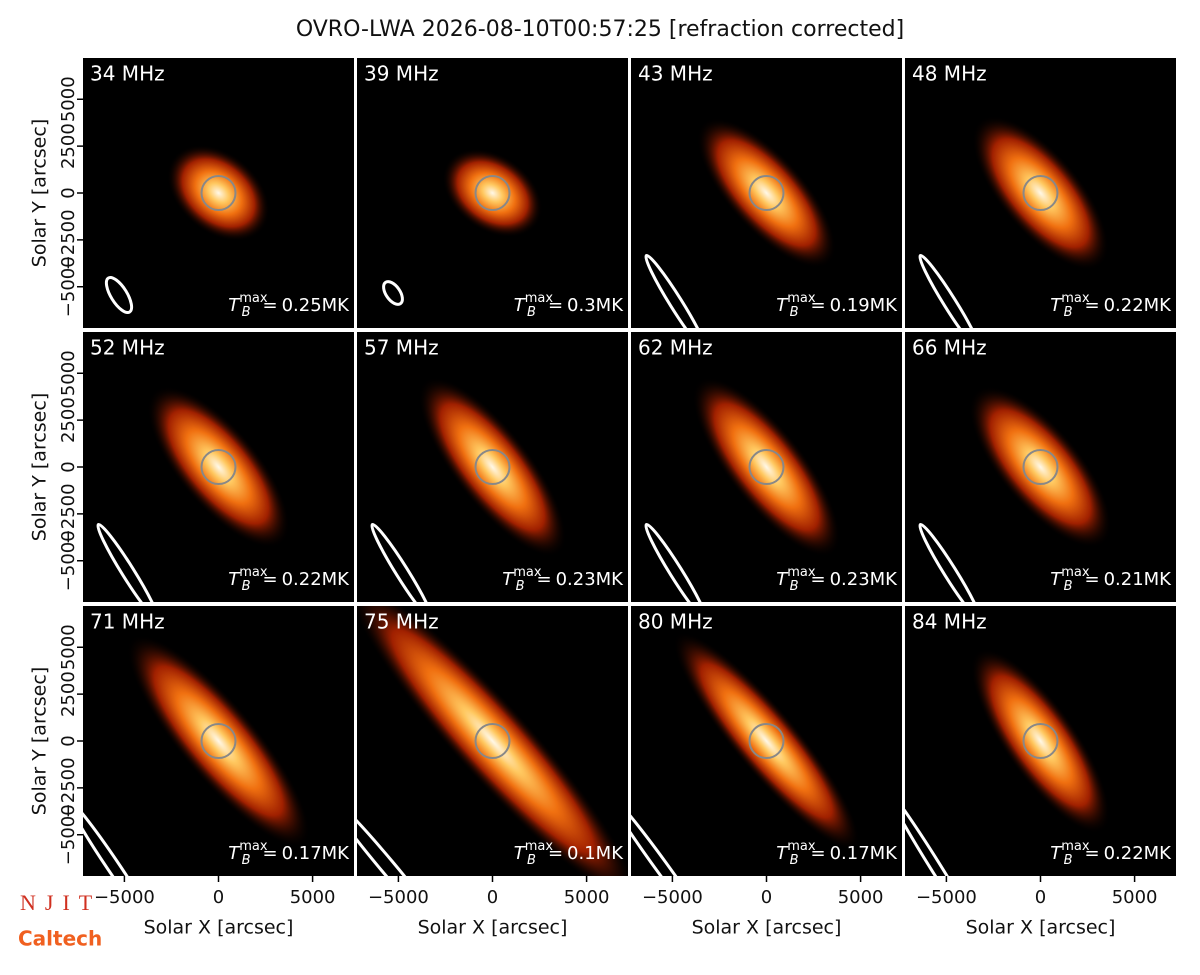  Describe the element at coordinates (864, 579) in the screenshot. I see `tb-value: 0.23MK` at that location.